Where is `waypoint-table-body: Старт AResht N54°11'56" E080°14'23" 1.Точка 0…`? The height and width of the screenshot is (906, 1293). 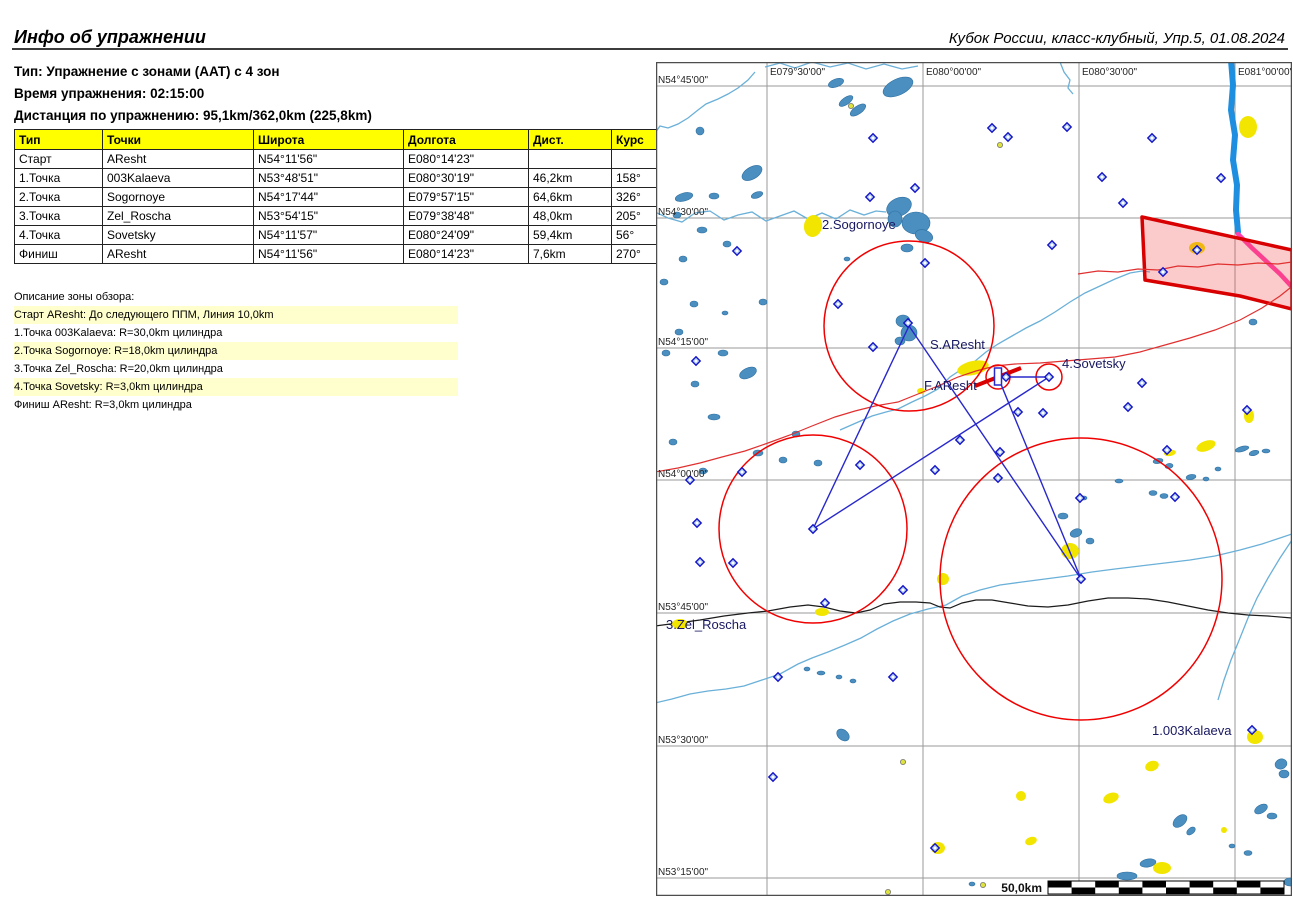
waypoint-table-body: Старт AResht N54°11'56" E080°14'23" 1.Точка 0… is located at coordinates (351, 206).